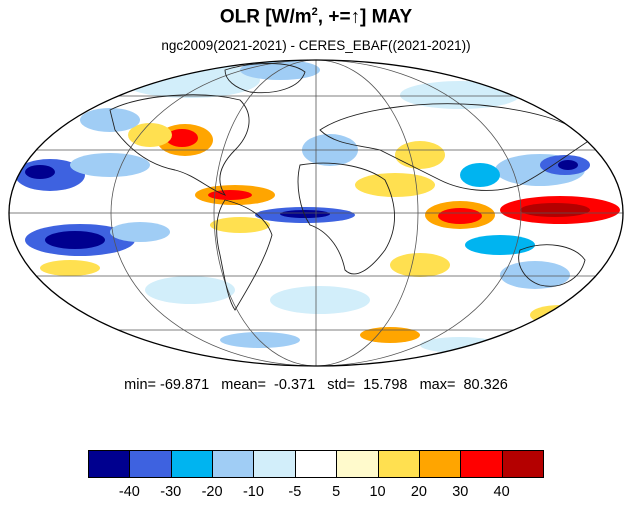  Describe the element at coordinates (129, 492) in the screenshot. I see `colorbar-tick-label: -40` at that location.